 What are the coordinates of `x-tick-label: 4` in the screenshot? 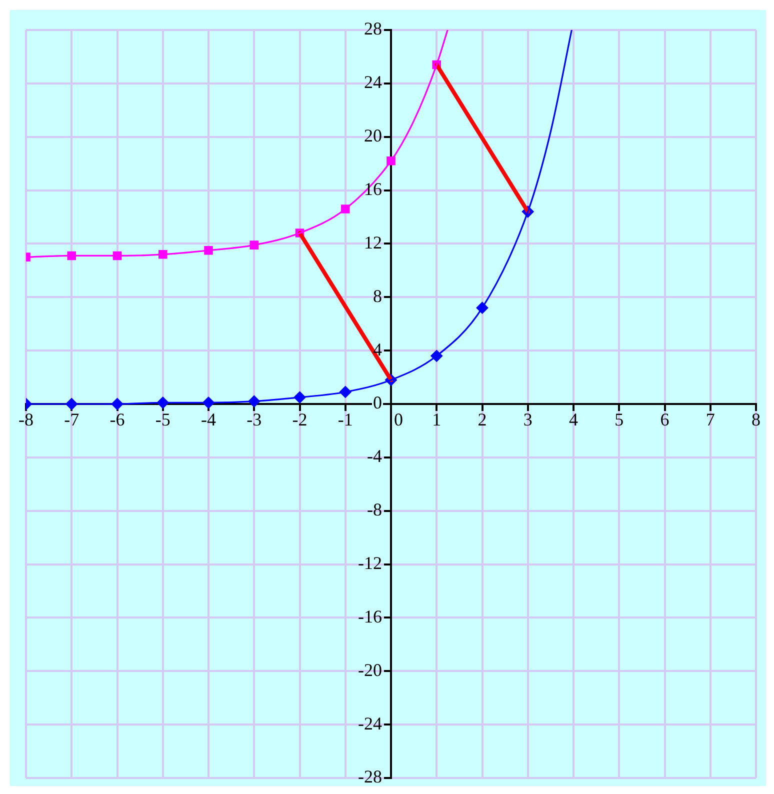 It's located at (573, 420).